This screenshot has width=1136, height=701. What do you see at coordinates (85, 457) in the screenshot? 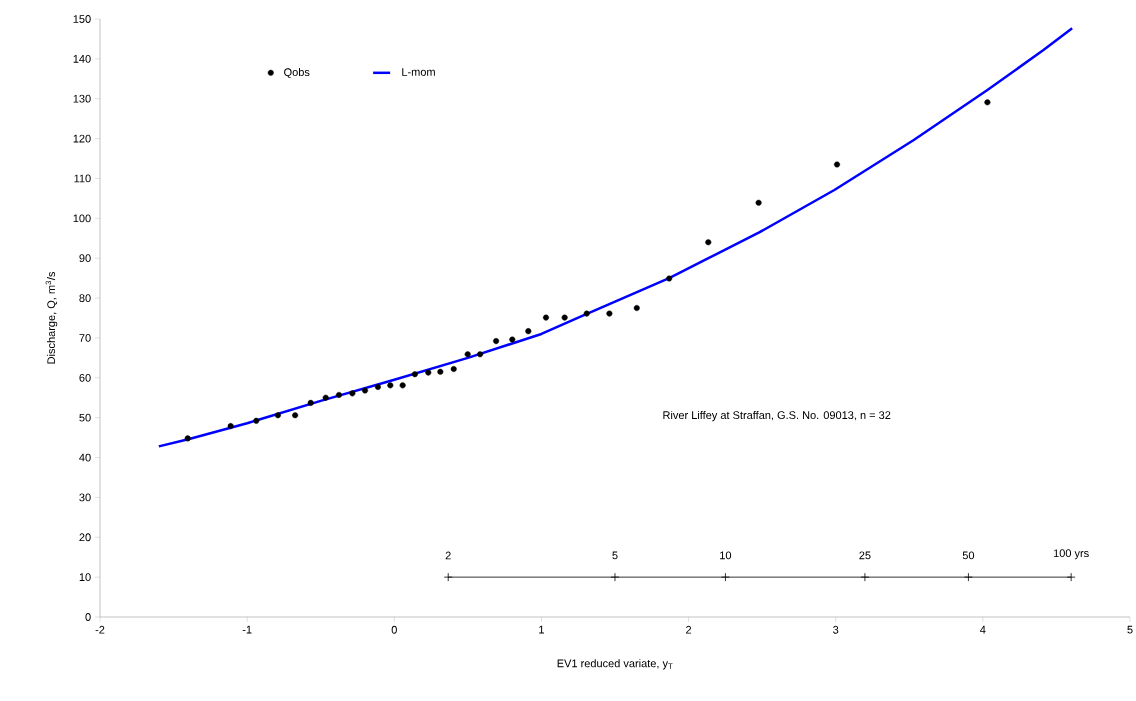
I see `y-tick-label: 40` at bounding box center [85, 457].